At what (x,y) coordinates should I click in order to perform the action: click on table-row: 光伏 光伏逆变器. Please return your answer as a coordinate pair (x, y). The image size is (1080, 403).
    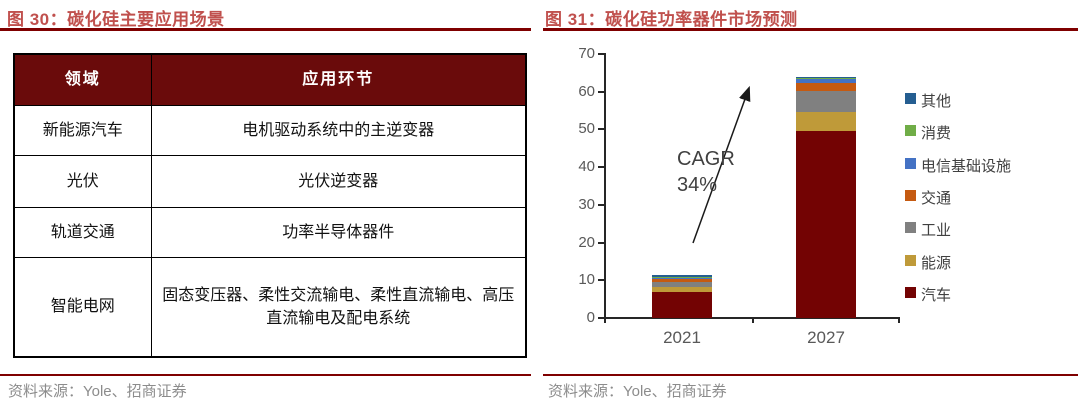
    Looking at the image, I should click on (270, 181).